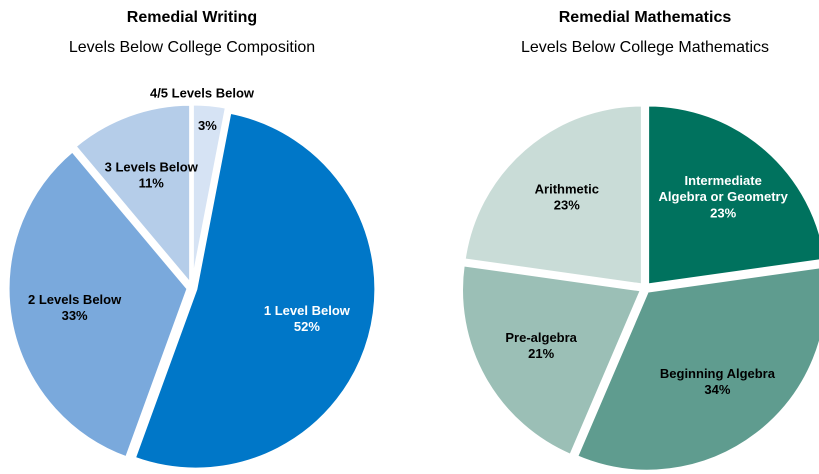 The image size is (819, 474). Describe the element at coordinates (718, 373) in the screenshot. I see `slice-label: Beginning Algebra` at that location.